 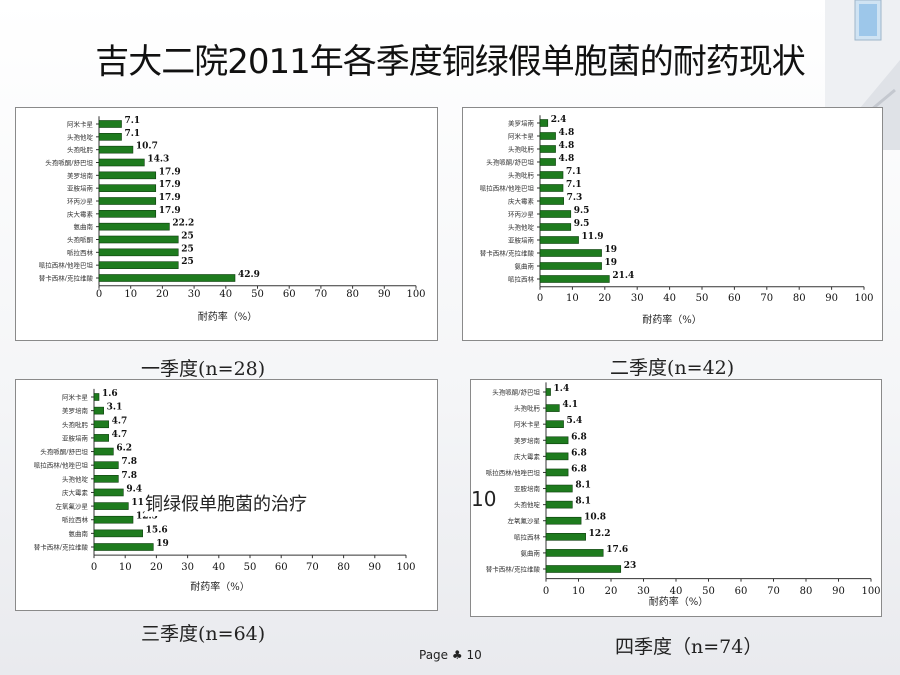 What do you see at coordinates (162, 544) in the screenshot?
I see `data-label: 19` at bounding box center [162, 544].